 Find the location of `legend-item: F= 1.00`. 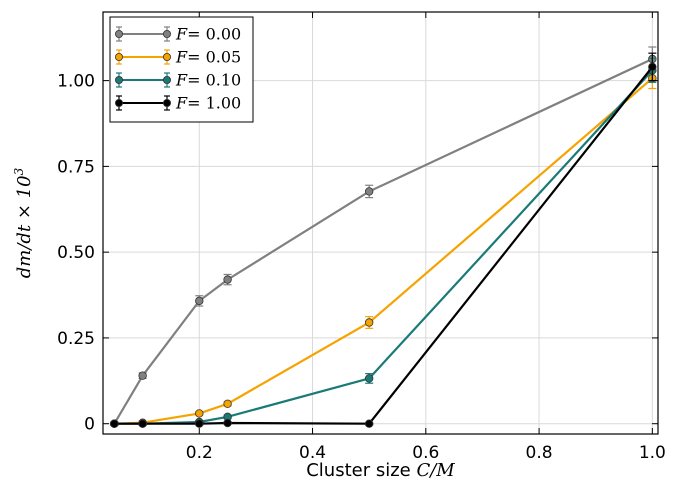

legend-item: F= 1.00 is located at coordinates (178, 103).